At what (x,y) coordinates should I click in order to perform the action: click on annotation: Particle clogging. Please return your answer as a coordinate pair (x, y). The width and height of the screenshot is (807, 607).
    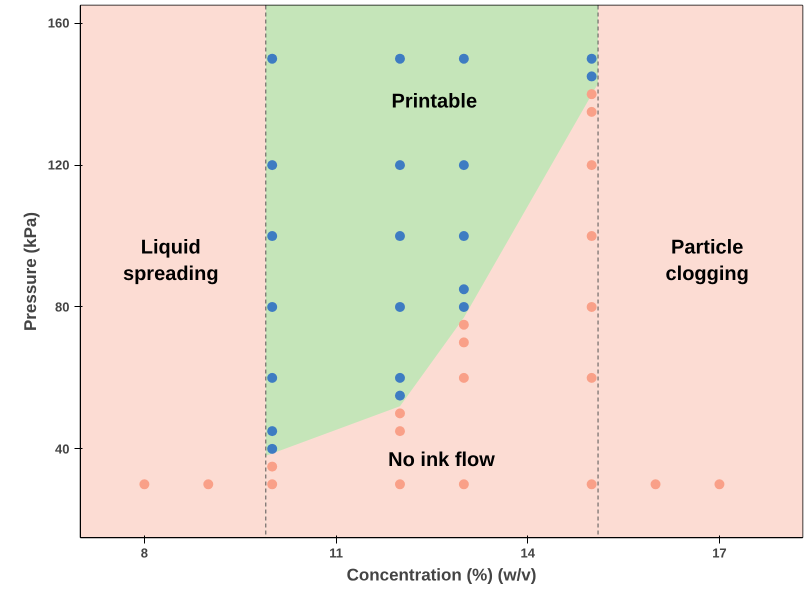
    Looking at the image, I should click on (707, 261).